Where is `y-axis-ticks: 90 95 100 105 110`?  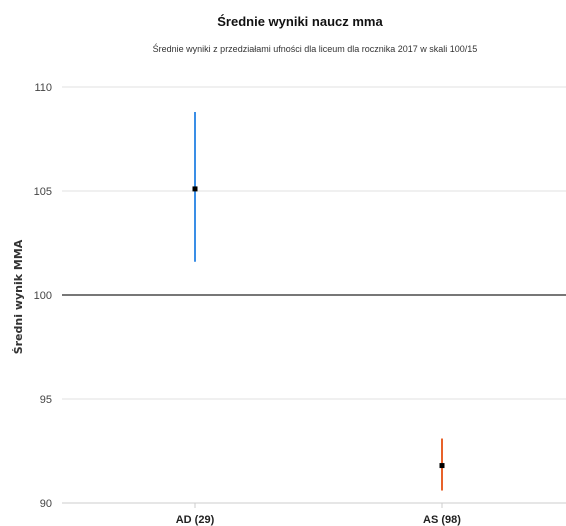 y-axis-ticks: 90 95 100 105 110 is located at coordinates (43, 296).